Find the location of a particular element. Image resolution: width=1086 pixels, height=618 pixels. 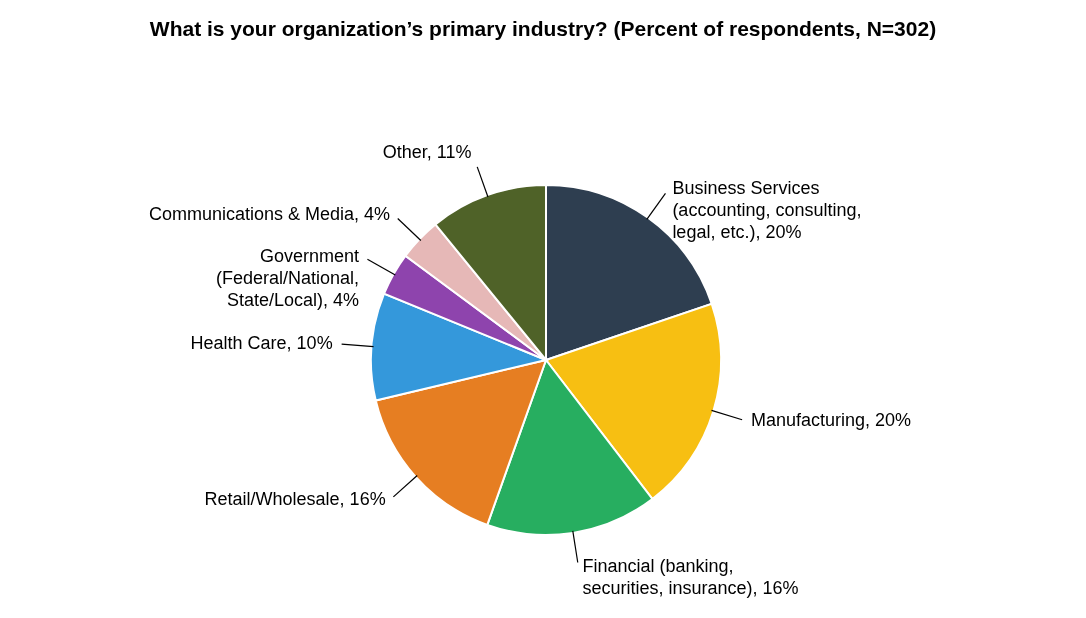

slice-label: Business Services (accounting, consulting, legal, etc.), 20% is located at coordinates (767, 210).